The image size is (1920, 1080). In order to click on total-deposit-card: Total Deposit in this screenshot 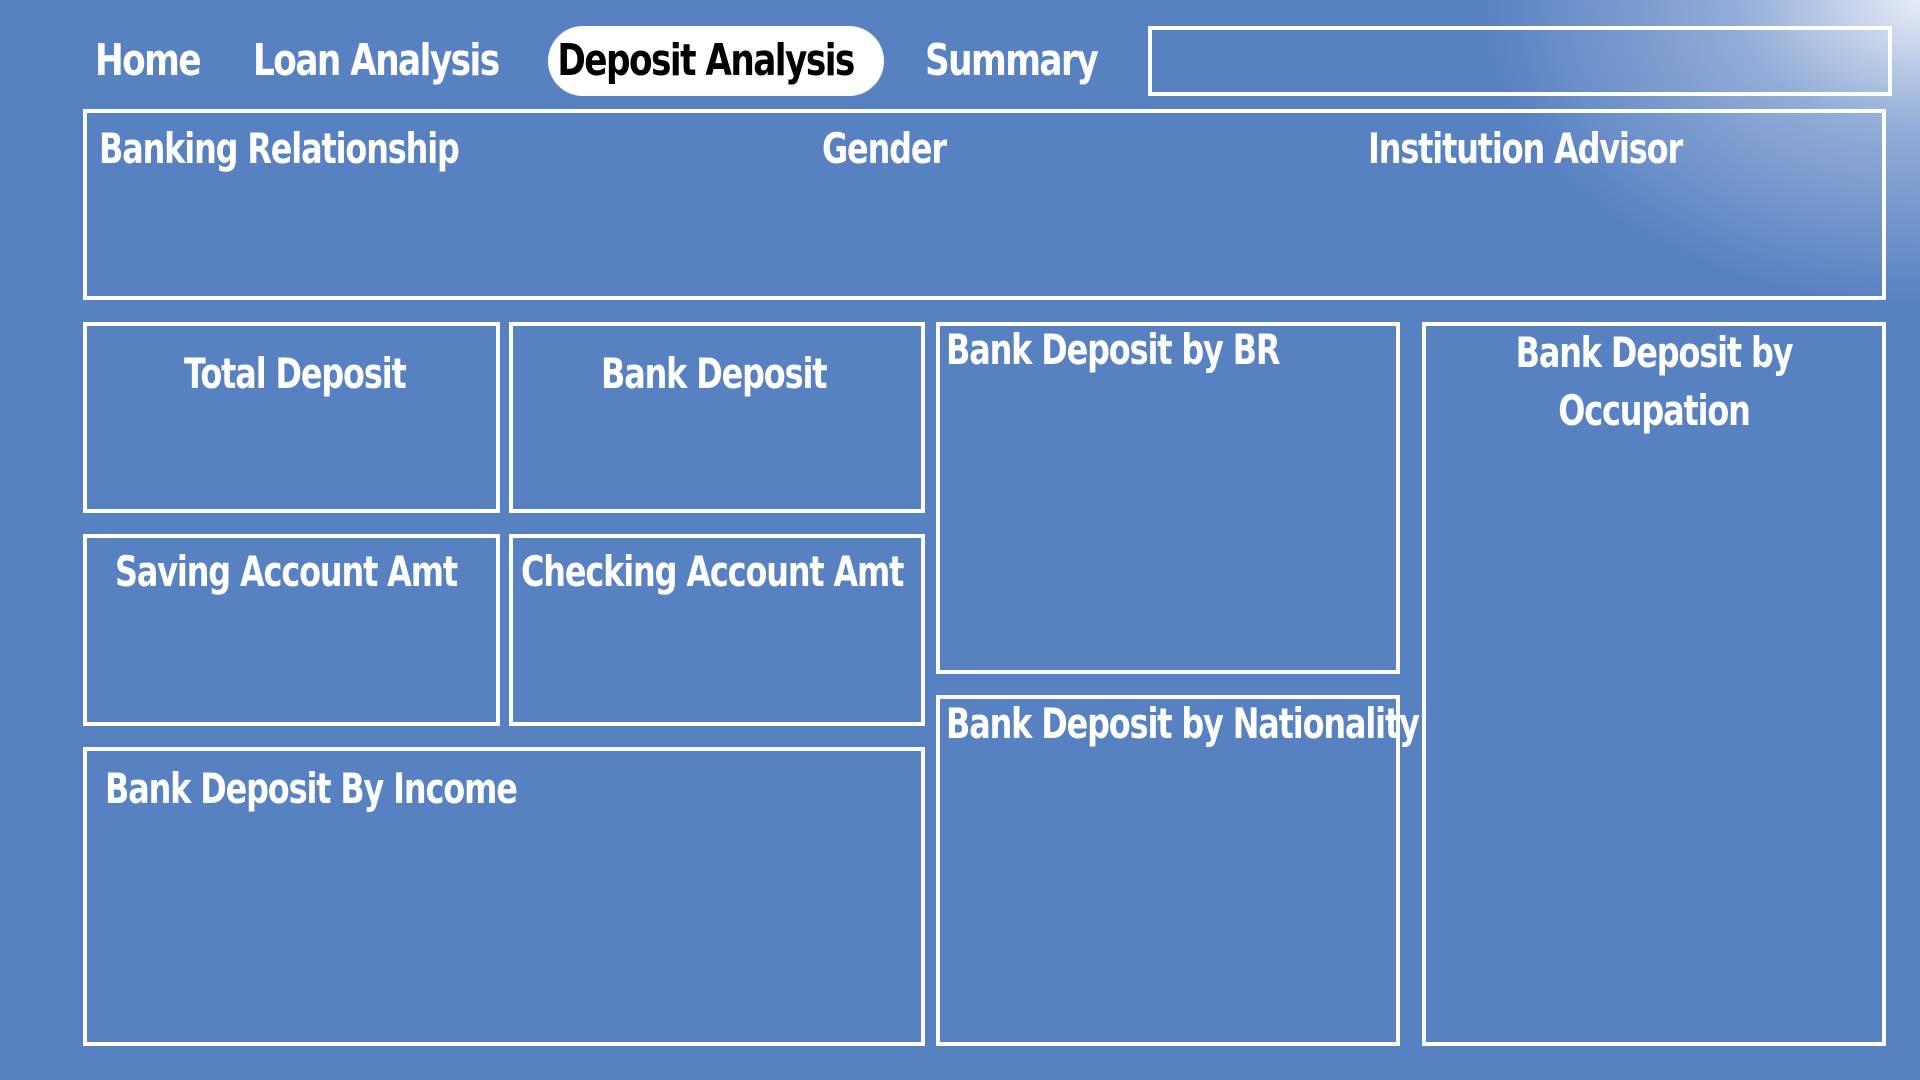, I will do `click(291, 417)`.